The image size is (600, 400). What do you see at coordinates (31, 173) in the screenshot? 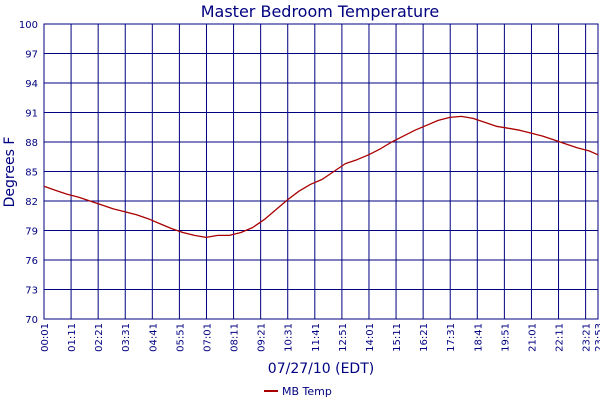
I see `y-tick-label: 85` at bounding box center [31, 173].